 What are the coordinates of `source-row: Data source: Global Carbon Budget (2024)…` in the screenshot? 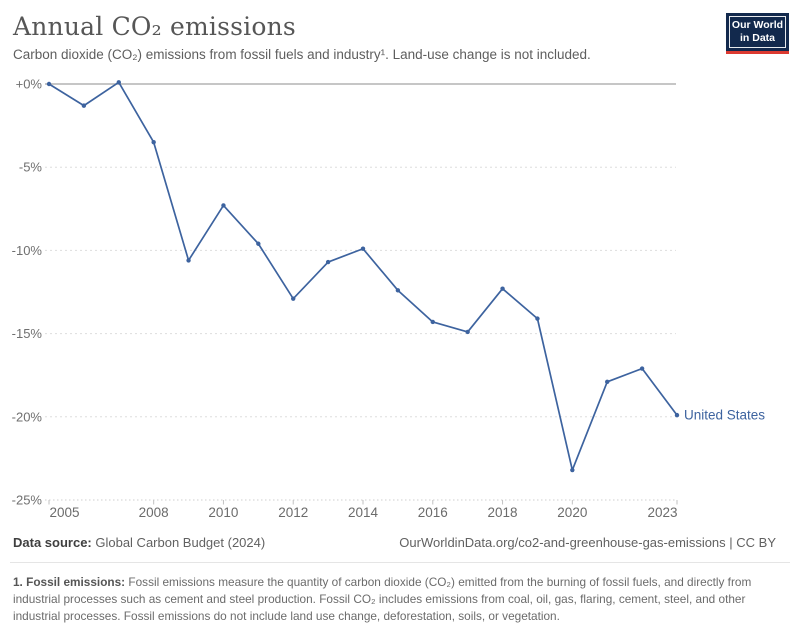 It's located at (394, 542).